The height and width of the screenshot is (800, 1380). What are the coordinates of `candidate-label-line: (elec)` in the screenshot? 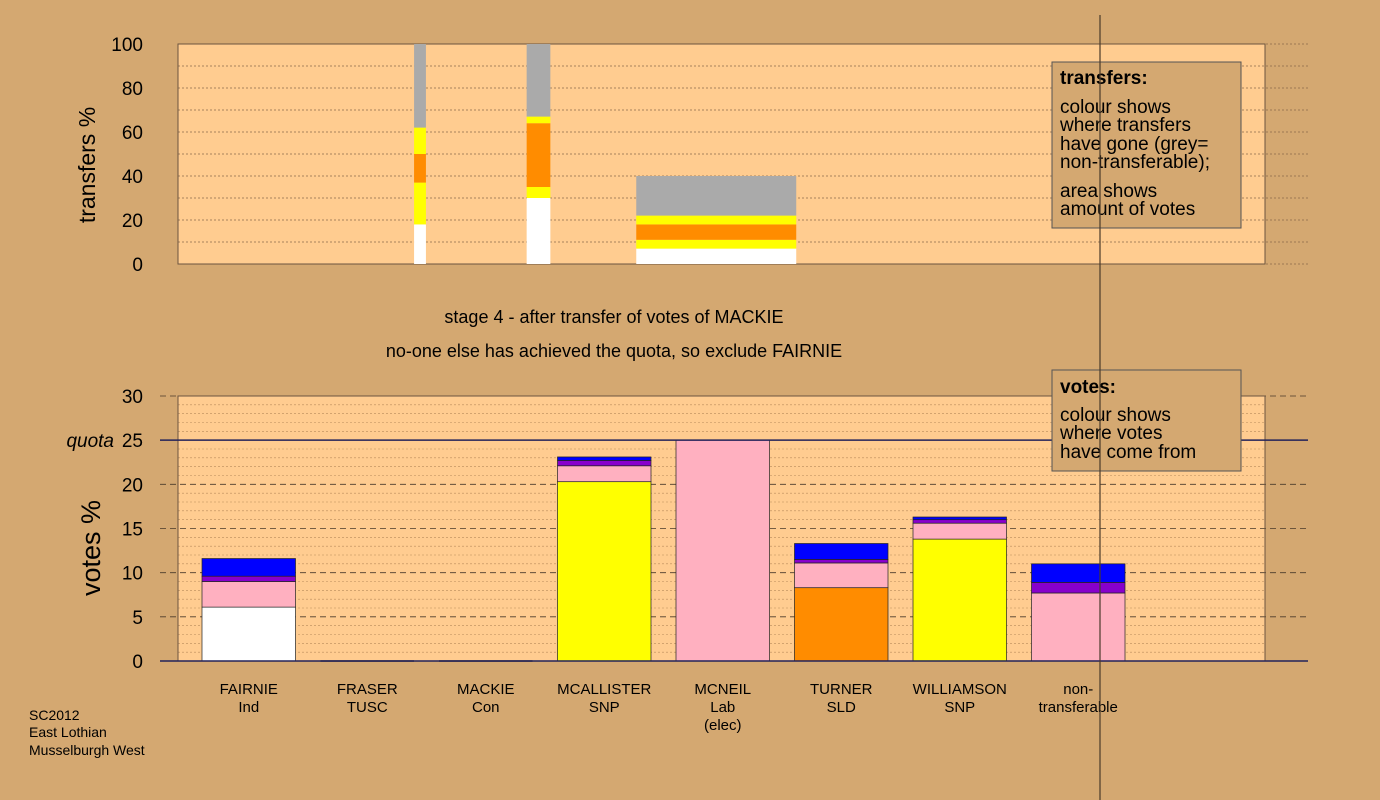 It's located at (723, 725).